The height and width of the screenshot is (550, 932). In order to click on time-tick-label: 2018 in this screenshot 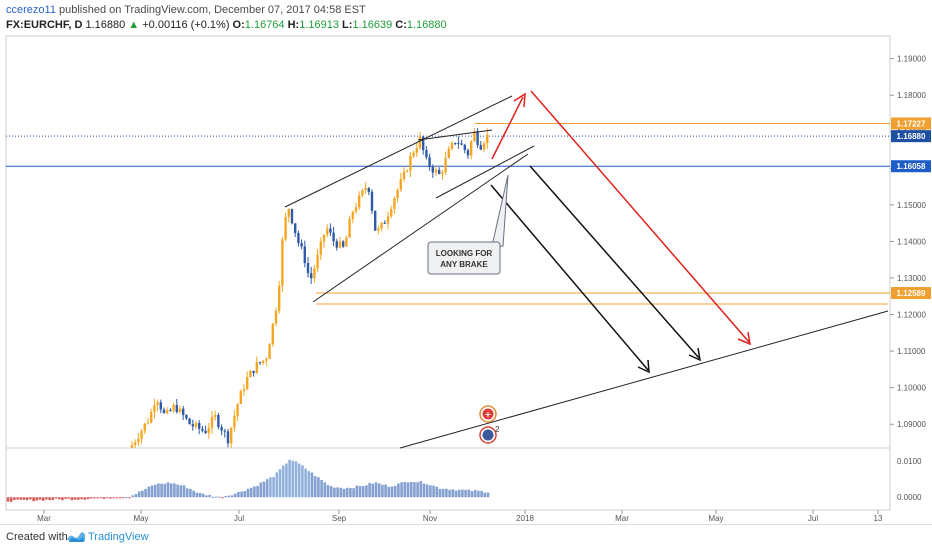, I will do `click(525, 518)`.